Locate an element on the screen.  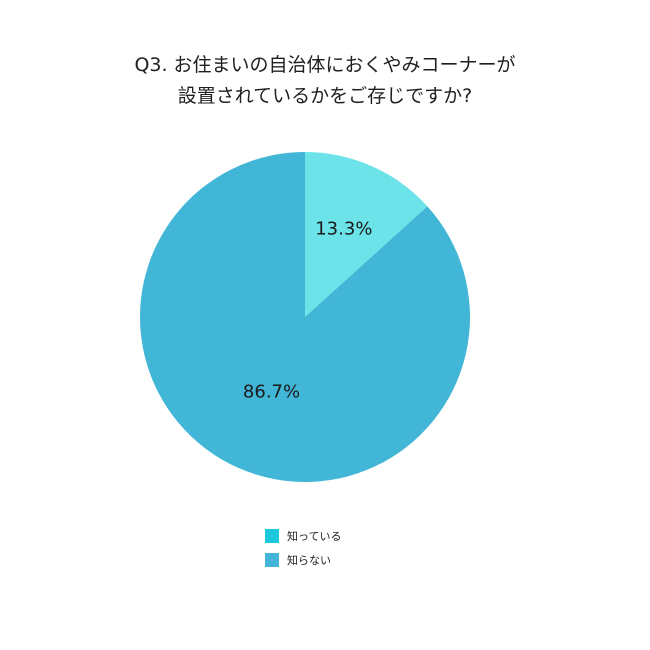
pie-slice-labels: 13.3% 86.7% is located at coordinates (307, 311).